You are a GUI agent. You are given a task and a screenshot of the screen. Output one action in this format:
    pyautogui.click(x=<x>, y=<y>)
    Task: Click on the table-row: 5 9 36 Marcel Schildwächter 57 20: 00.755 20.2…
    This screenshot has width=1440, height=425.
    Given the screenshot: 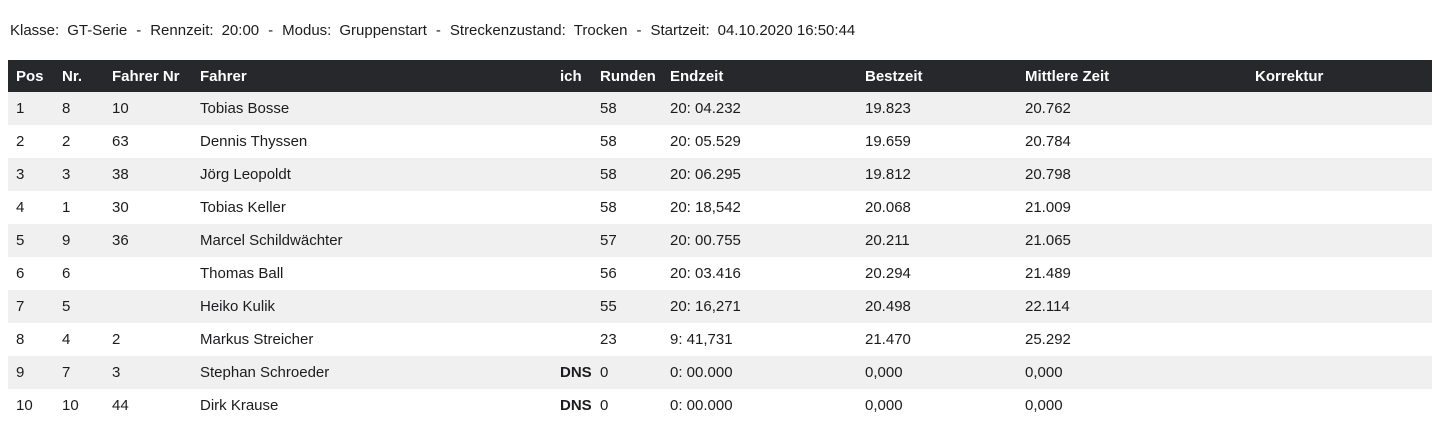 What is the action you would take?
    pyautogui.click(x=720, y=240)
    